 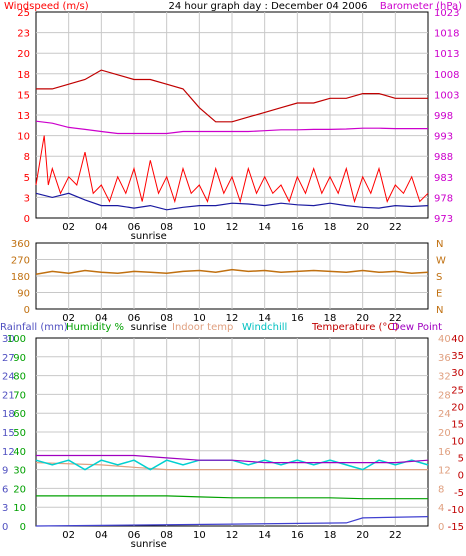 What do you see at coordinates (446, 54) in the screenshot?
I see `barometer-tick: 1013` at bounding box center [446, 54].